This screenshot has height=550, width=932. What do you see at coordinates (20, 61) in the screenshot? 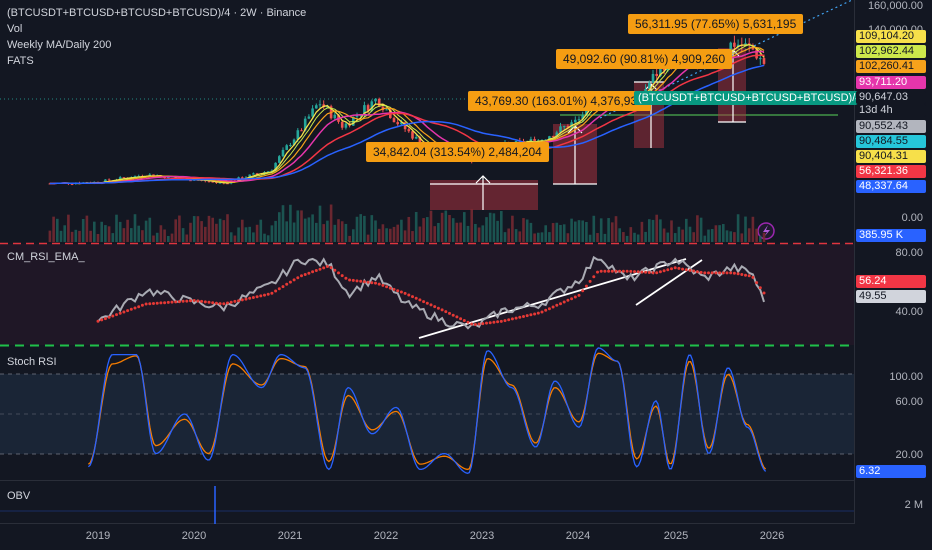
I see `indicator-fats: FATS` at bounding box center [20, 61].